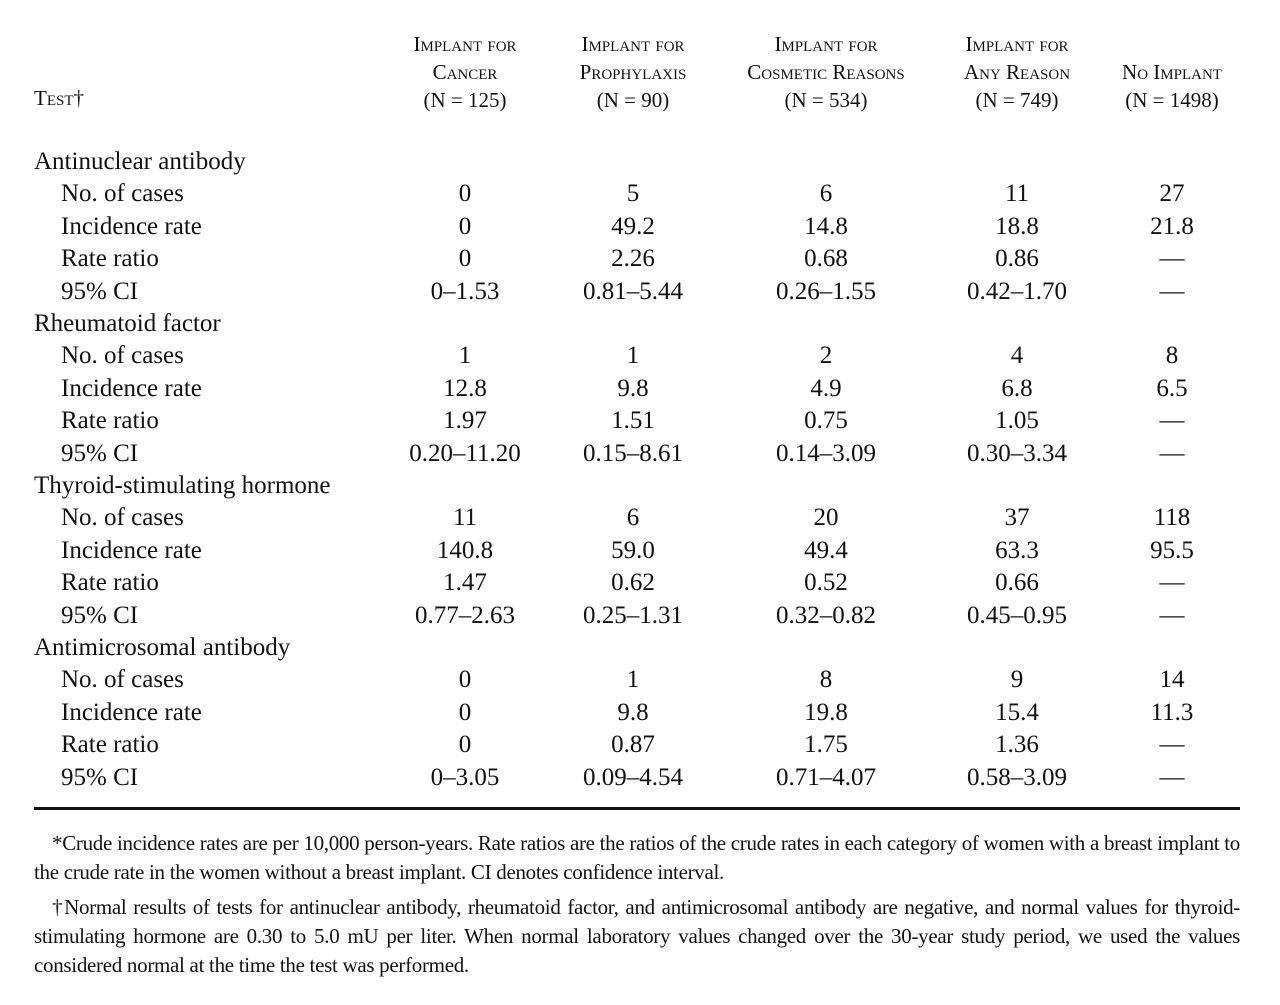 Image resolution: width=1280 pixels, height=1005 pixels. Describe the element at coordinates (826, 550) in the screenshot. I see `table-cell: 49.4` at that location.